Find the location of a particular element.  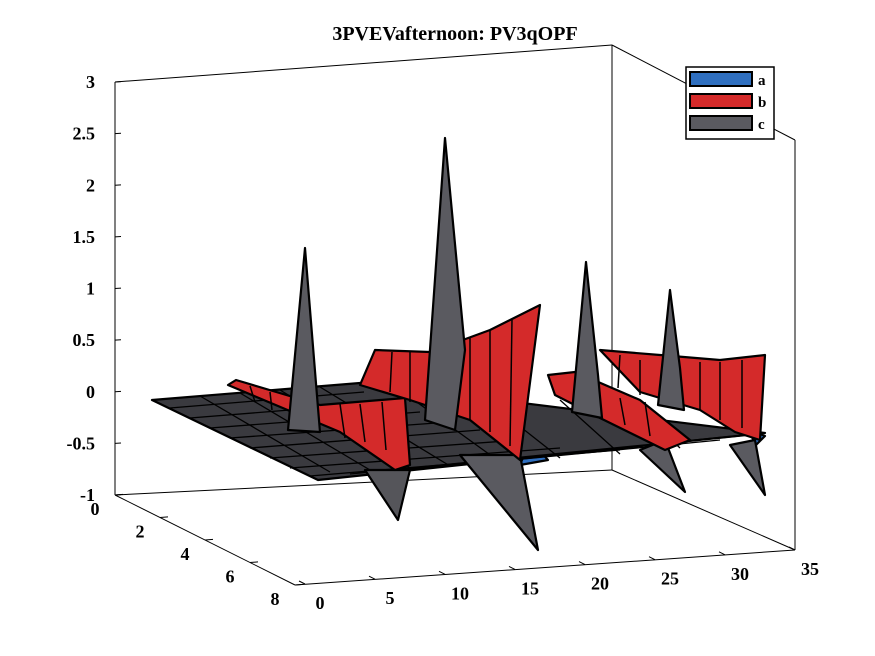

x-tick-label: 15 is located at coordinates (530, 588).